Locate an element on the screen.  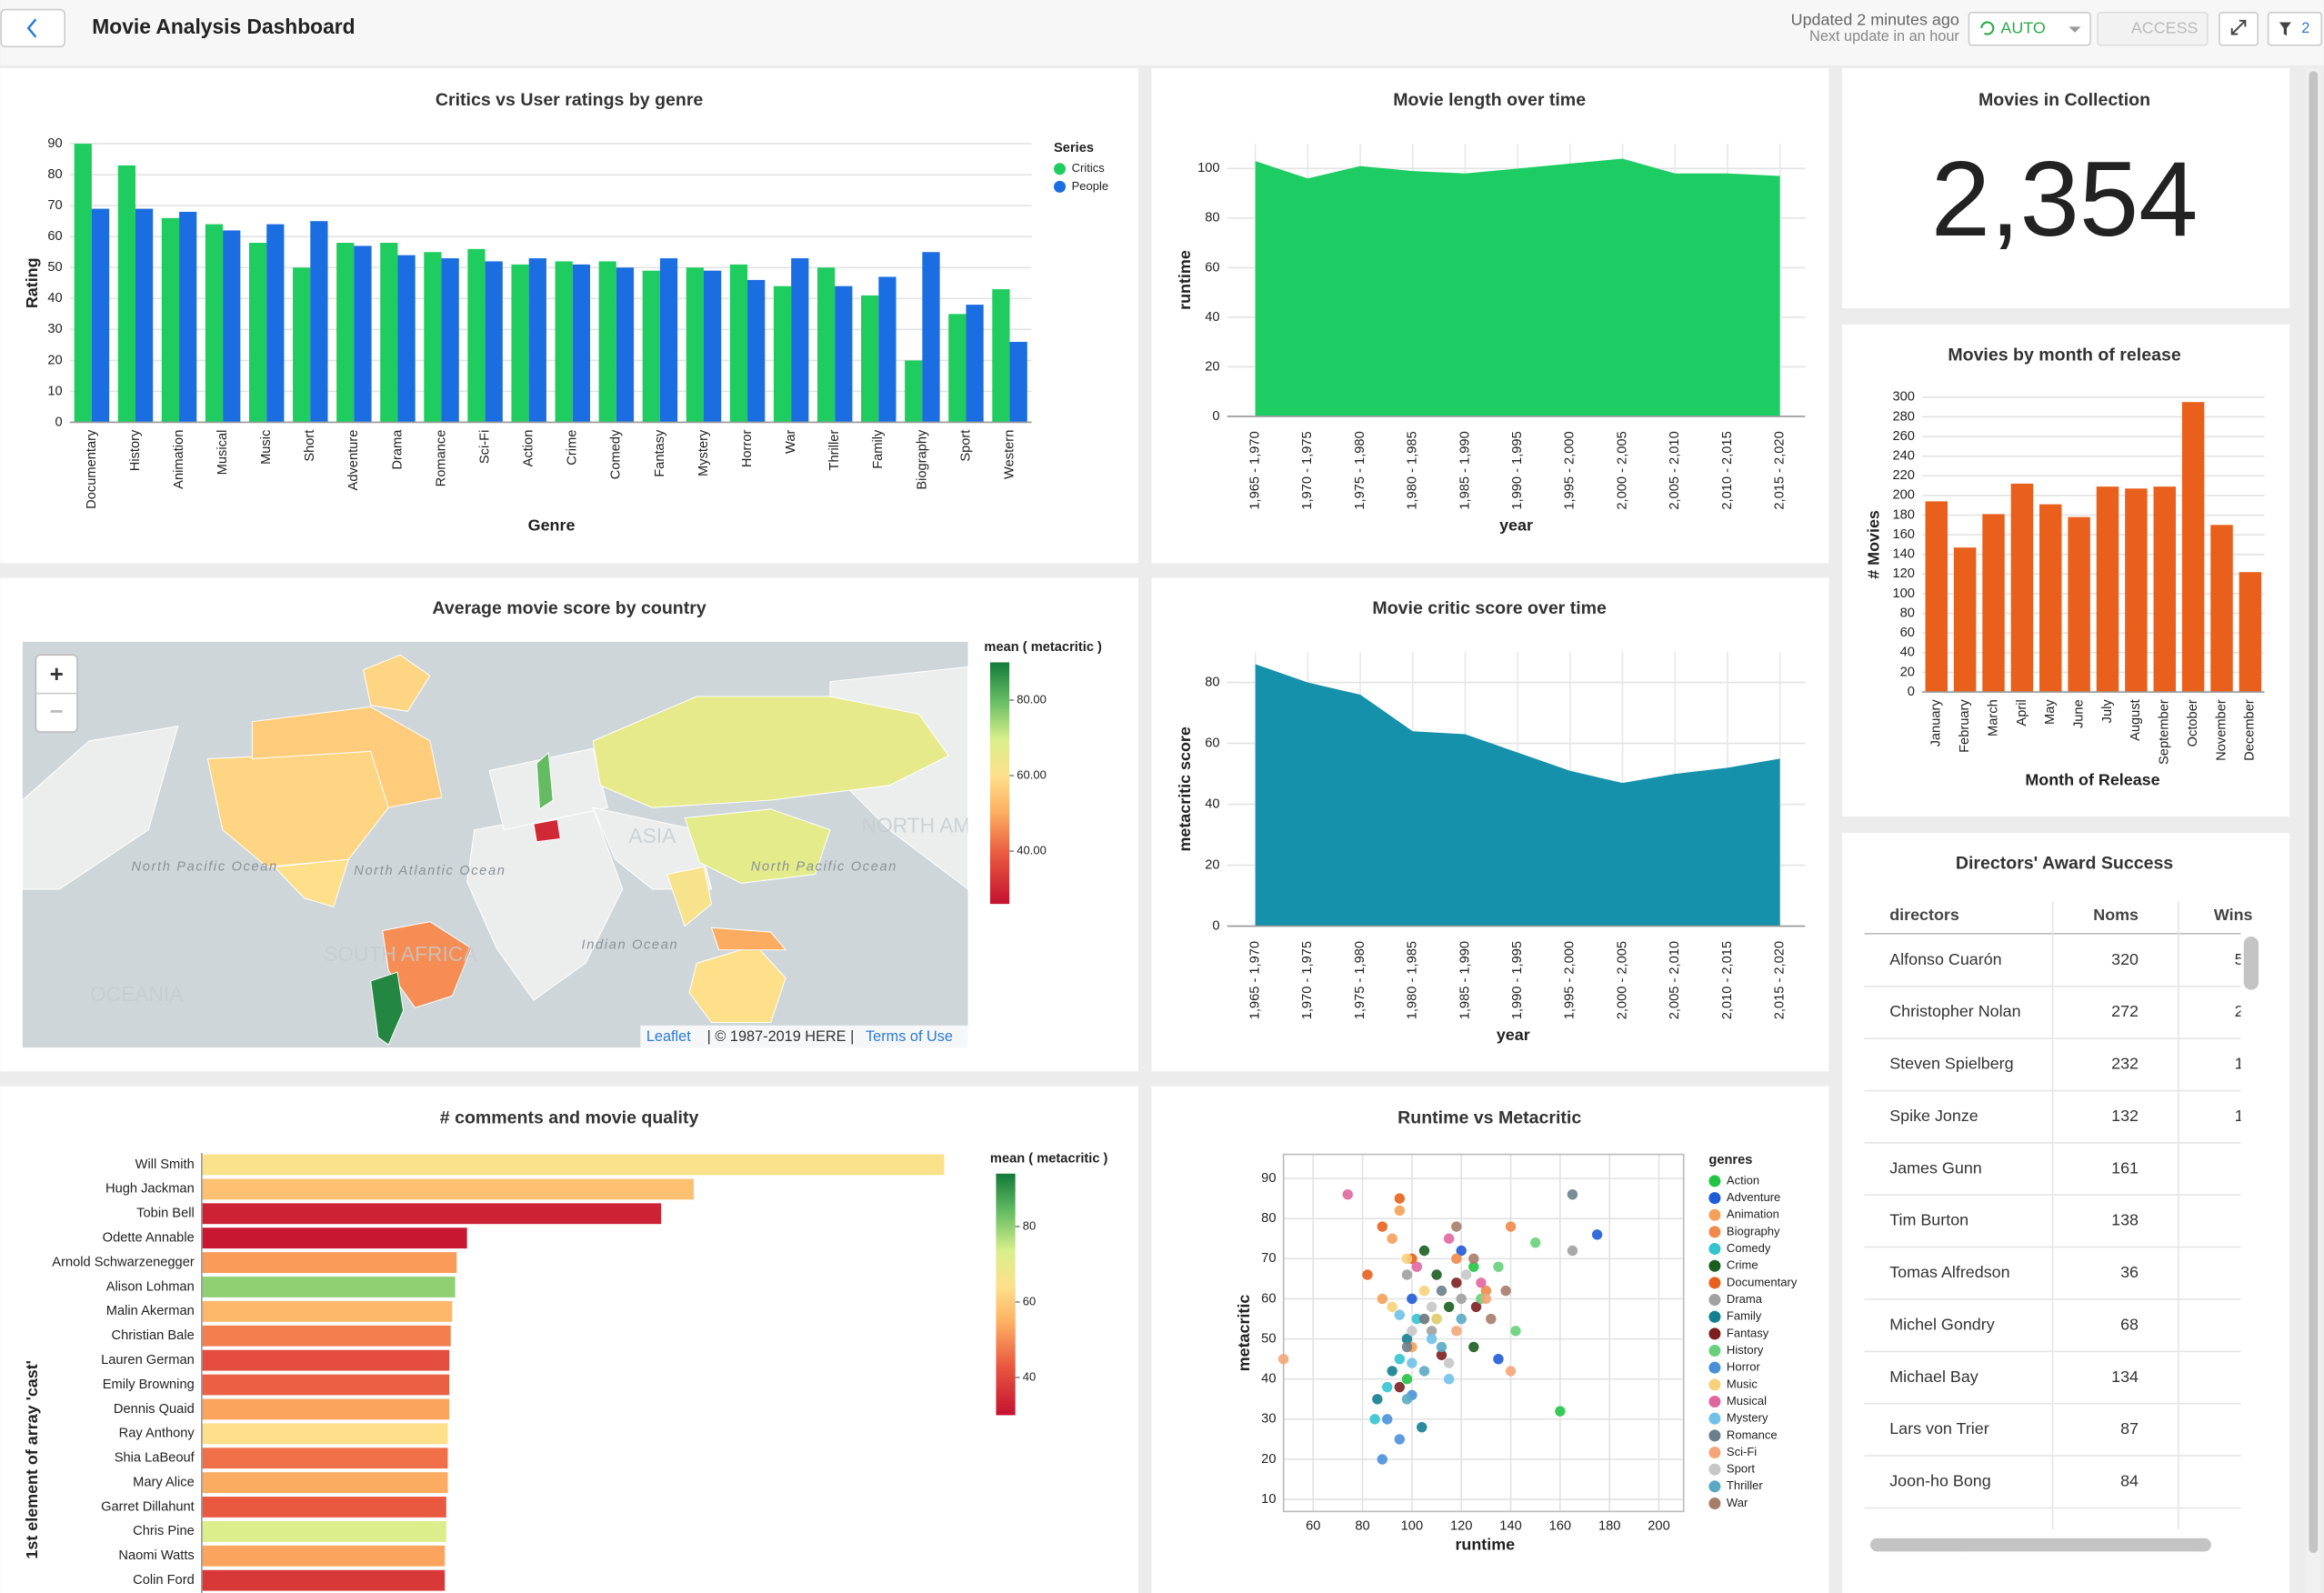
table-cell: 272 is located at coordinates (2125, 1011).